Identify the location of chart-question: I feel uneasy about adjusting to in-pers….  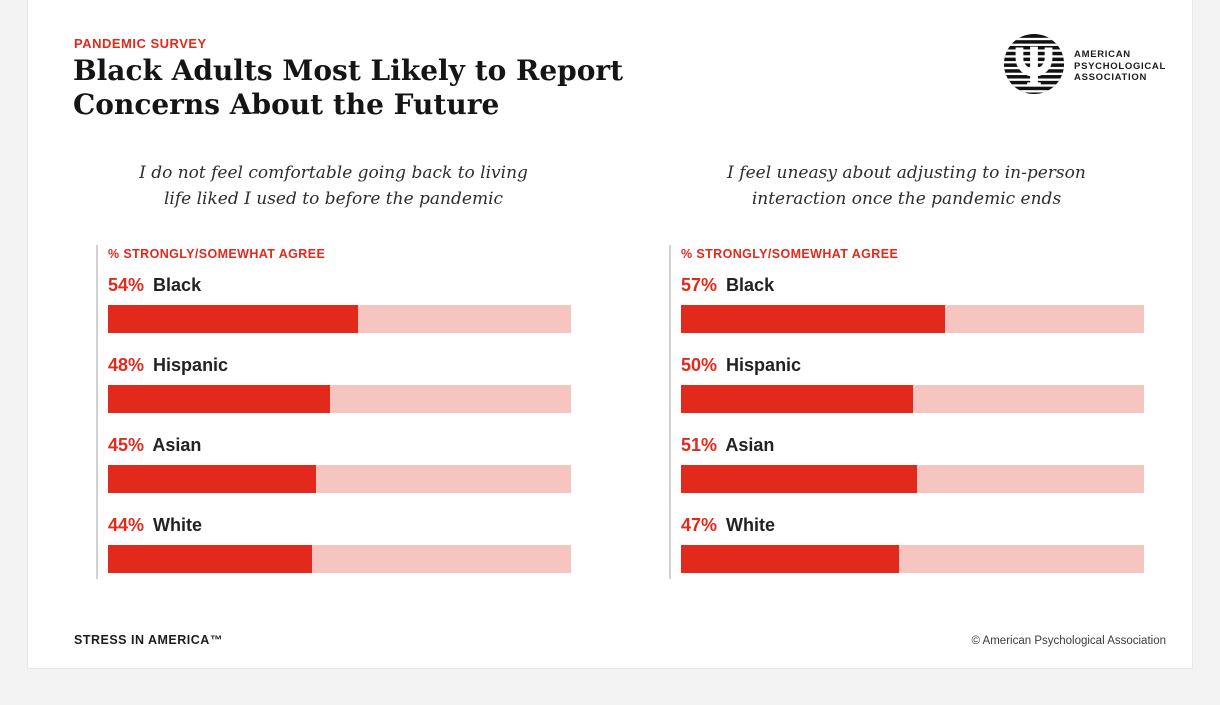
(906, 186).